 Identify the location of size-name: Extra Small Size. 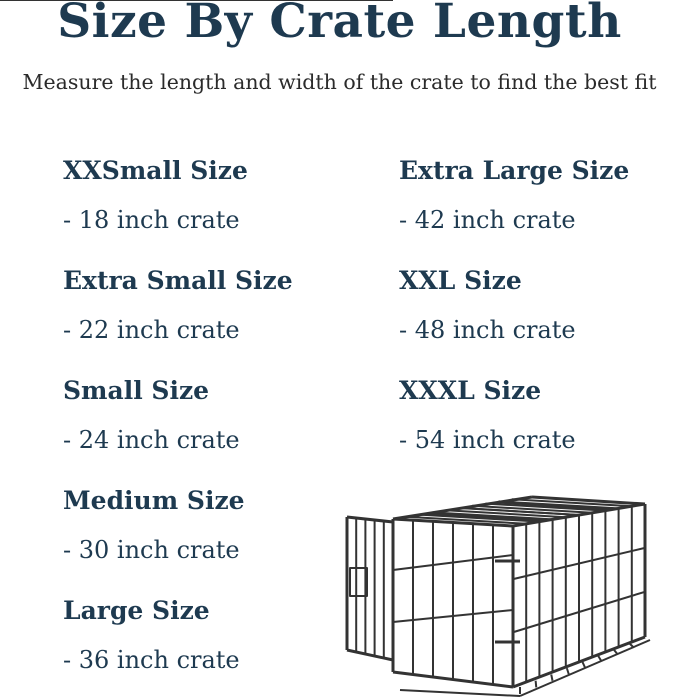
(178, 280).